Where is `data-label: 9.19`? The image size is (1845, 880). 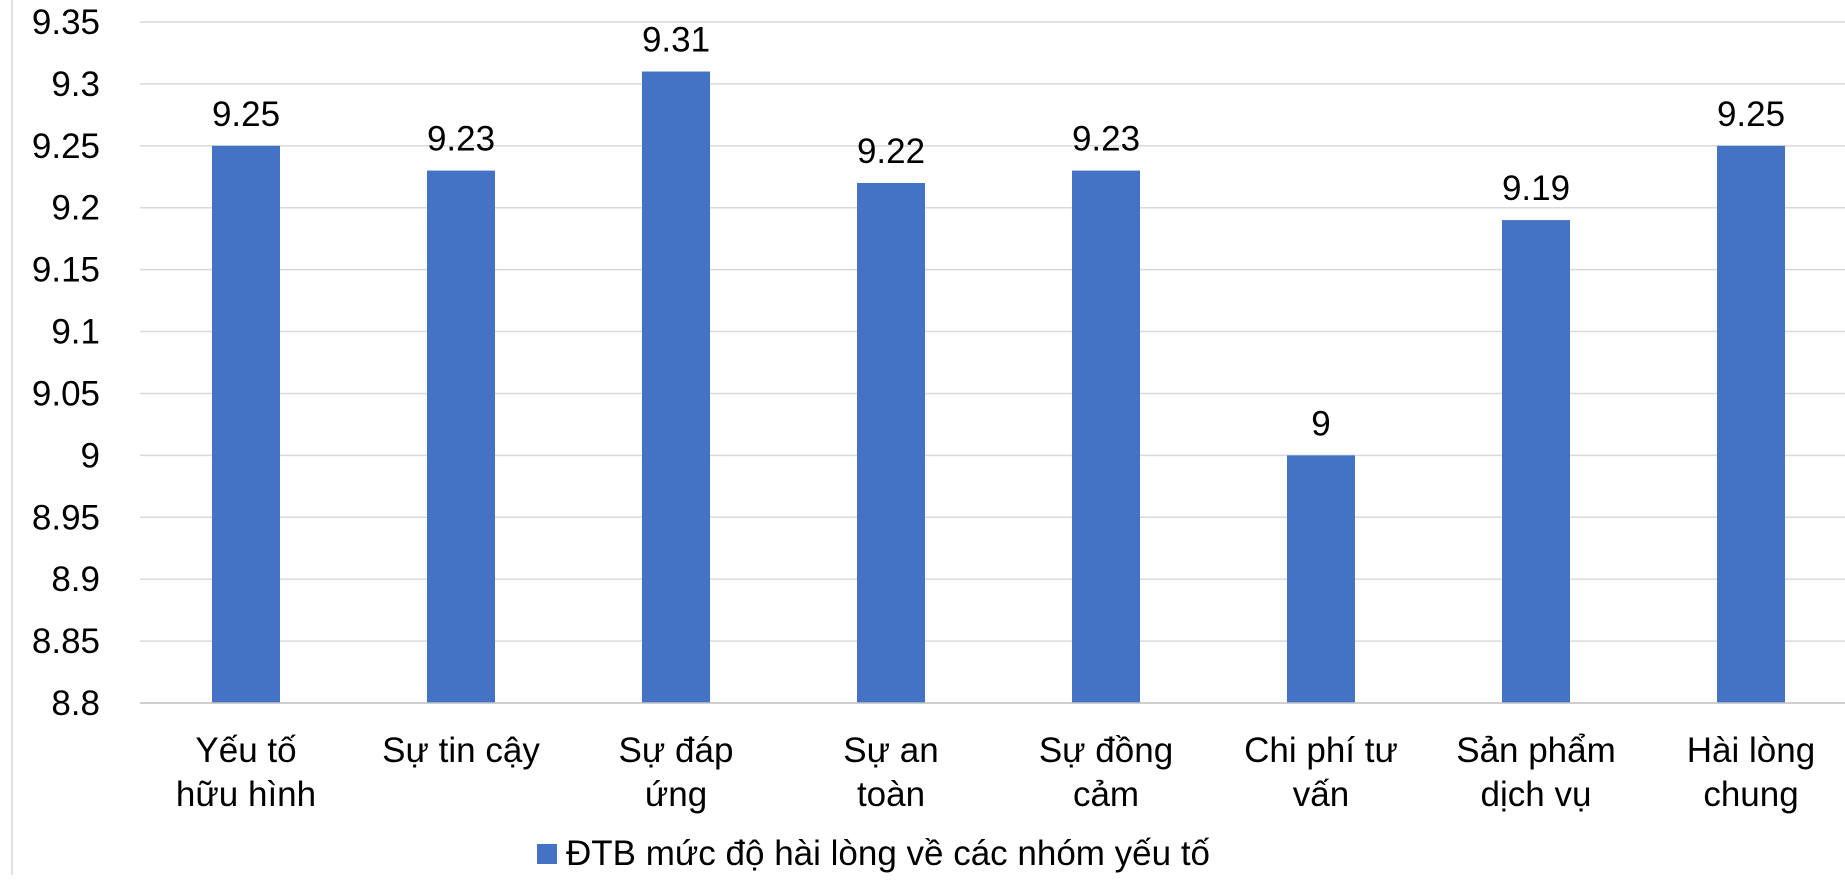
data-label: 9.19 is located at coordinates (1536, 188).